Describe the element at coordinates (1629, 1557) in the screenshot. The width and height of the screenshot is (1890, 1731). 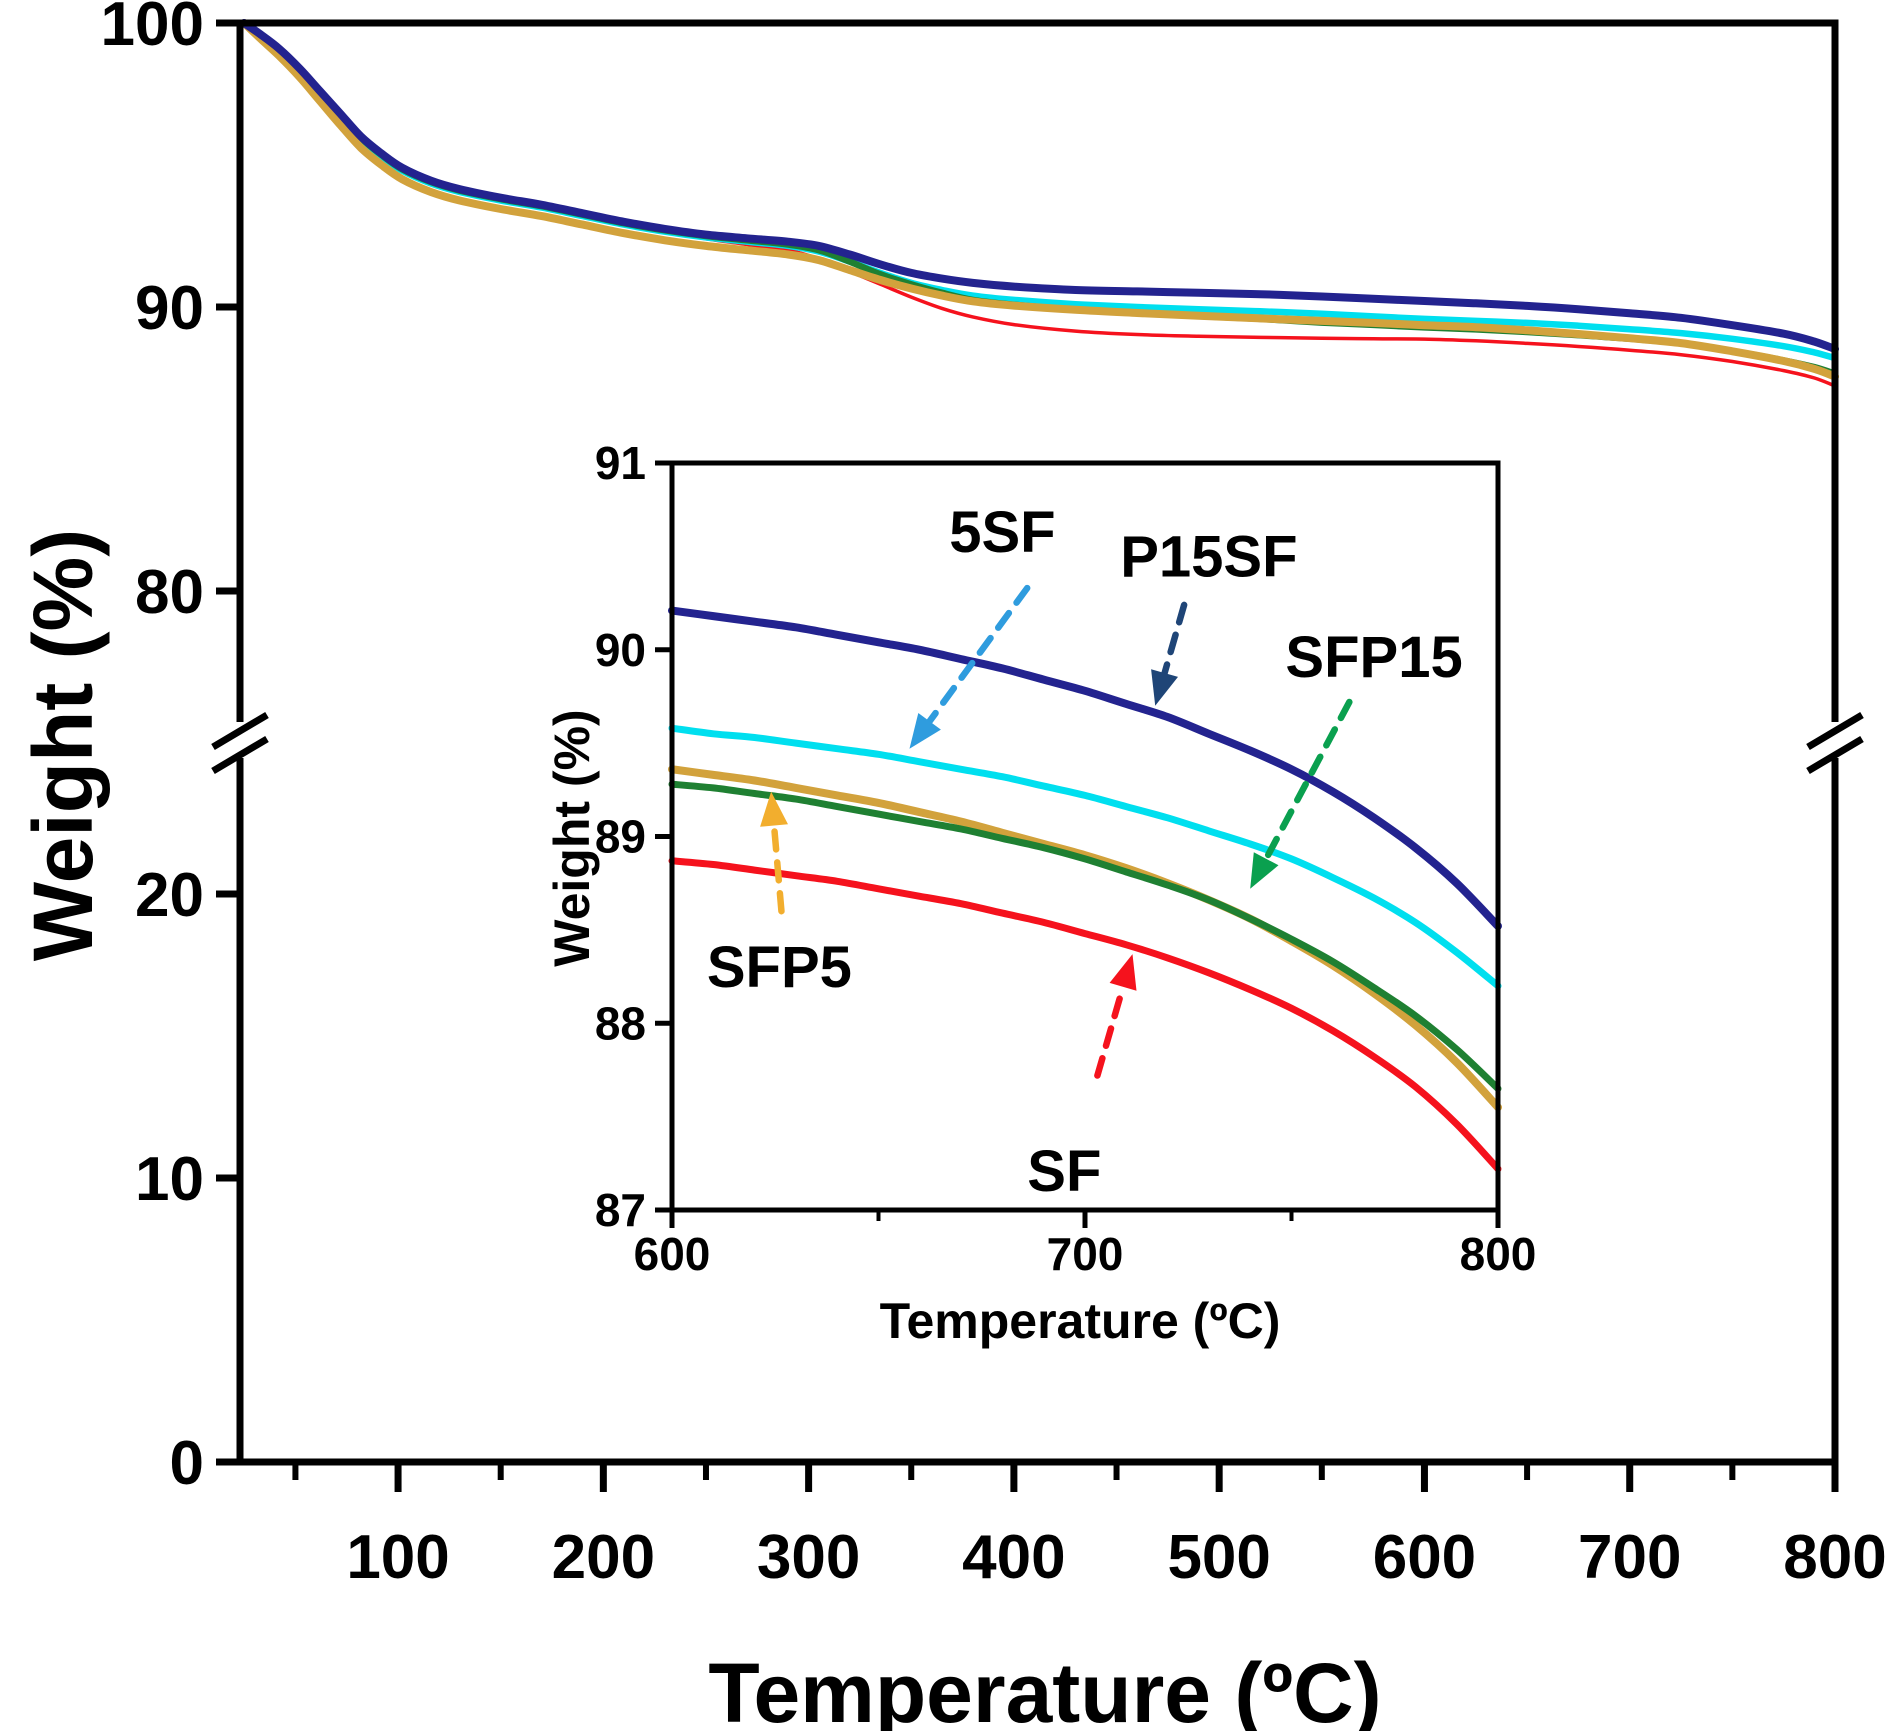
I see `x-tick-label: 700` at that location.